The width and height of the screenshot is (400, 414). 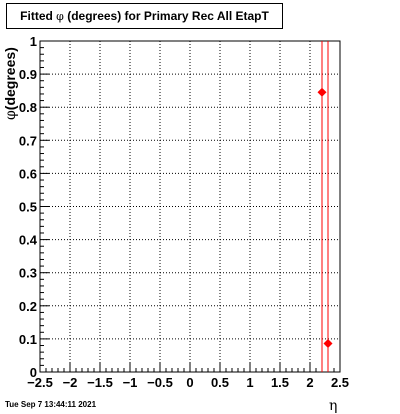 I want to click on x-tick-label: −2, so click(x=70, y=382).